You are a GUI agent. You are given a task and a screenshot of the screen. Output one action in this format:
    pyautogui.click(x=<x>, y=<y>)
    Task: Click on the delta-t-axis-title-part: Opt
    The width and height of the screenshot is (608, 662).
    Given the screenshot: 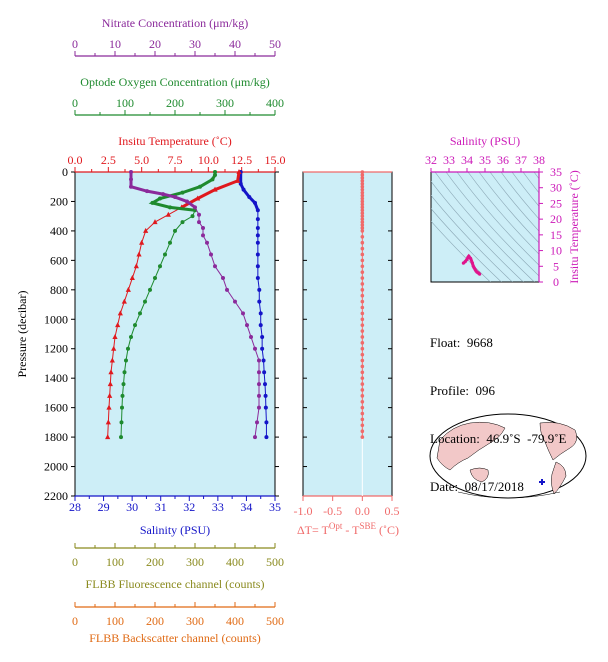 What is the action you would take?
    pyautogui.click(x=336, y=526)
    